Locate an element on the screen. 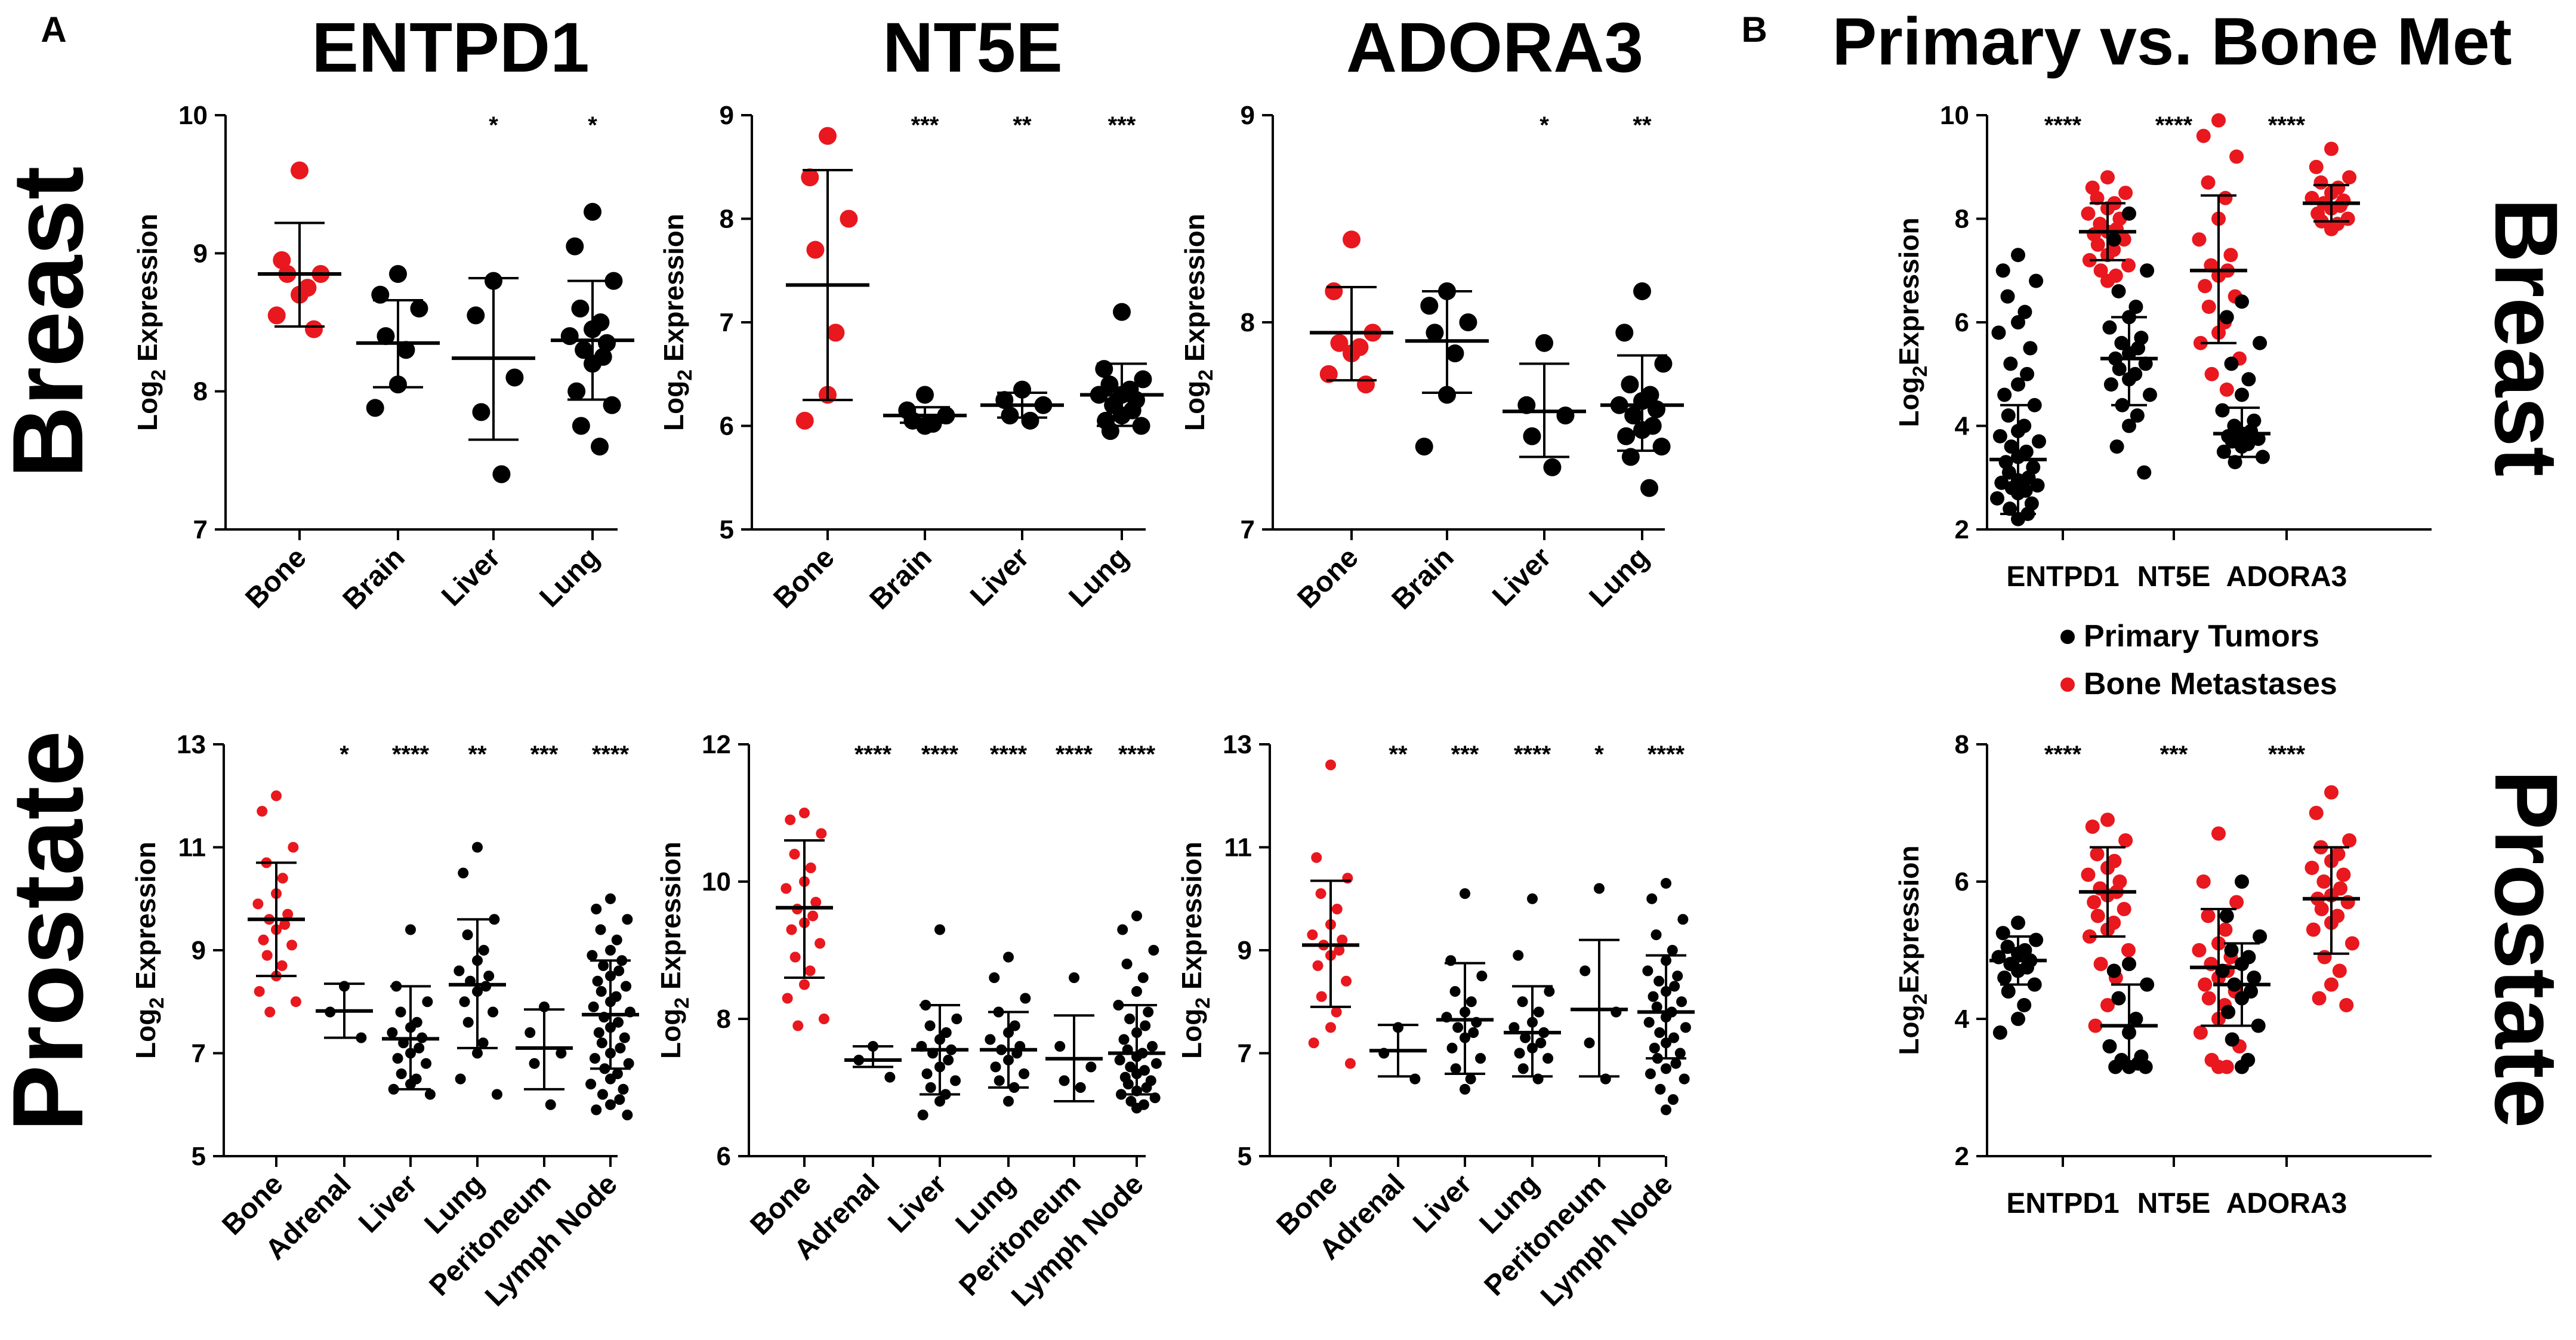  x-tick-label: Brain is located at coordinates (1423, 578).